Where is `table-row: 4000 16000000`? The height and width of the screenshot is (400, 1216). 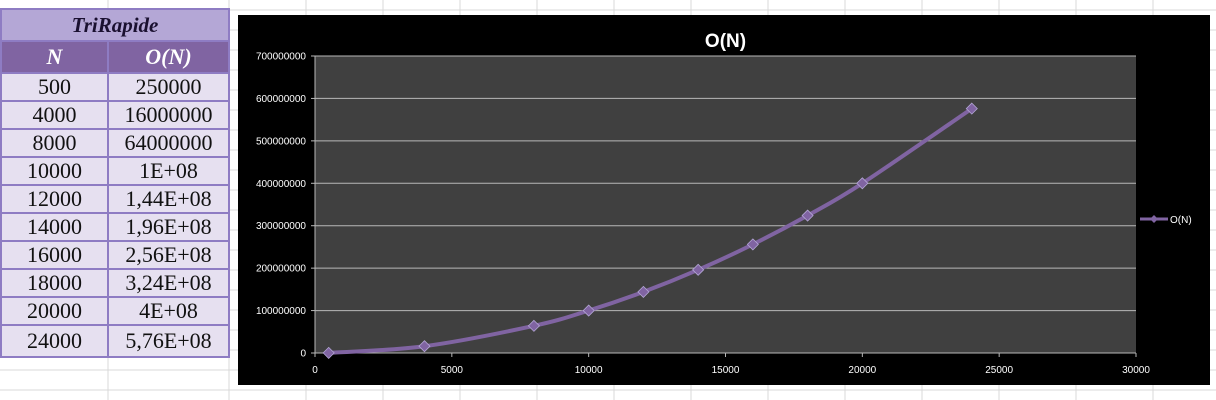
table-row: 4000 16000000 is located at coordinates (115, 115).